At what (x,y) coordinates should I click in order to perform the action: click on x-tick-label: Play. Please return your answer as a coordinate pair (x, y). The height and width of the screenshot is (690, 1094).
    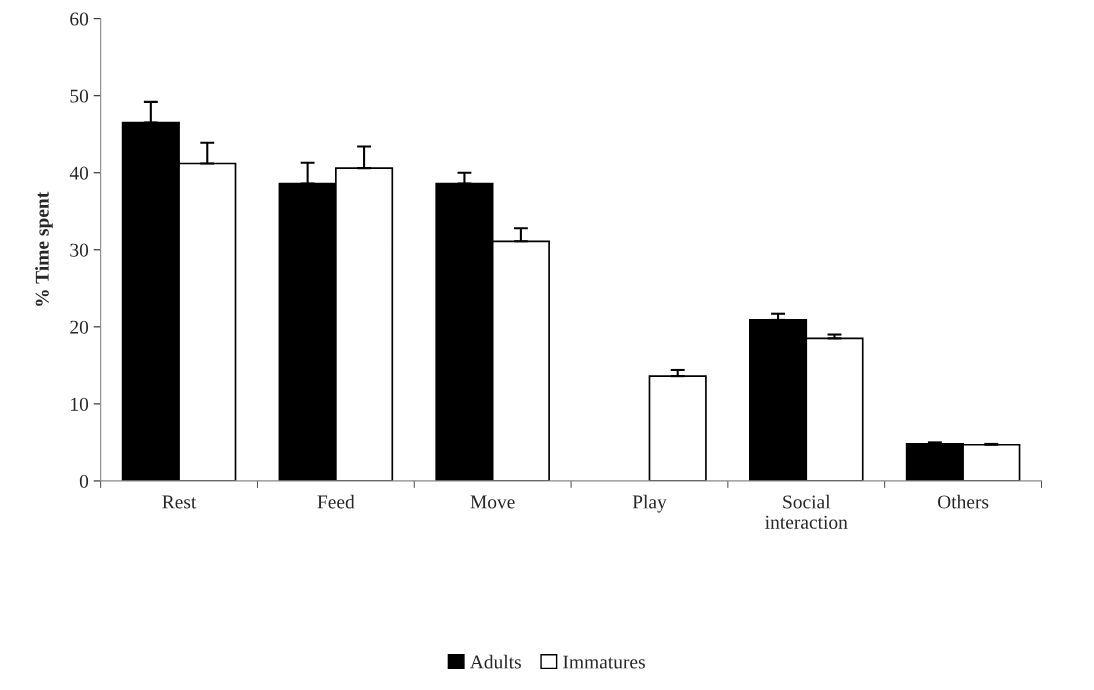
    Looking at the image, I should click on (649, 503).